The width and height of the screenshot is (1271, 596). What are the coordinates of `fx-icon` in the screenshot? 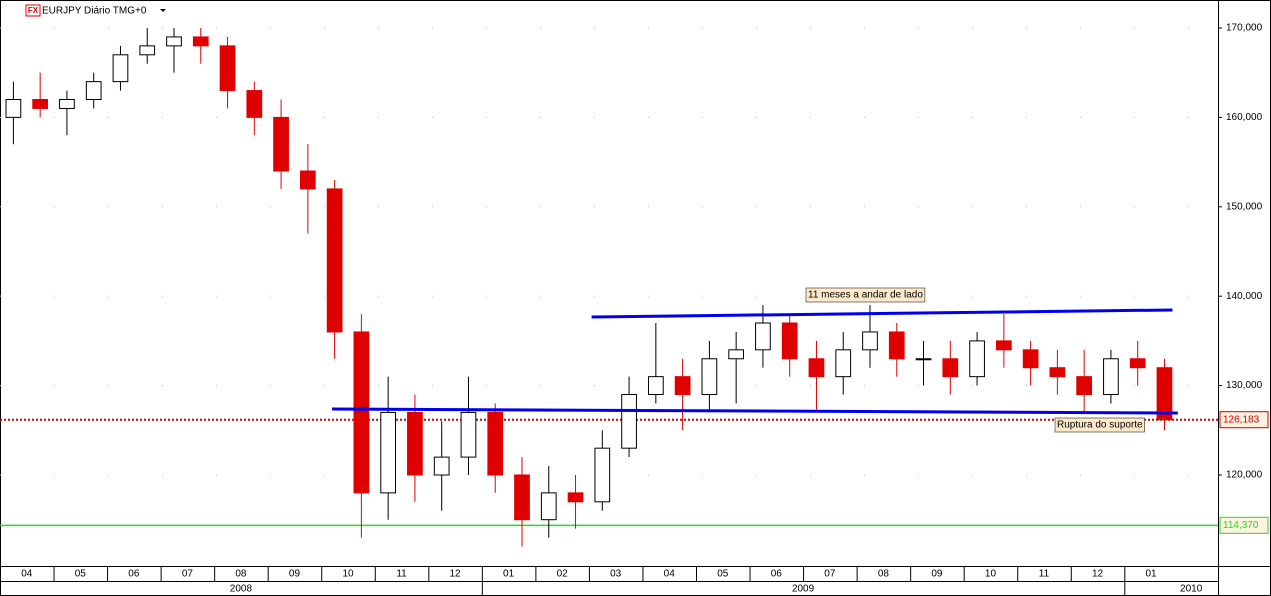 It's located at (33, 10).